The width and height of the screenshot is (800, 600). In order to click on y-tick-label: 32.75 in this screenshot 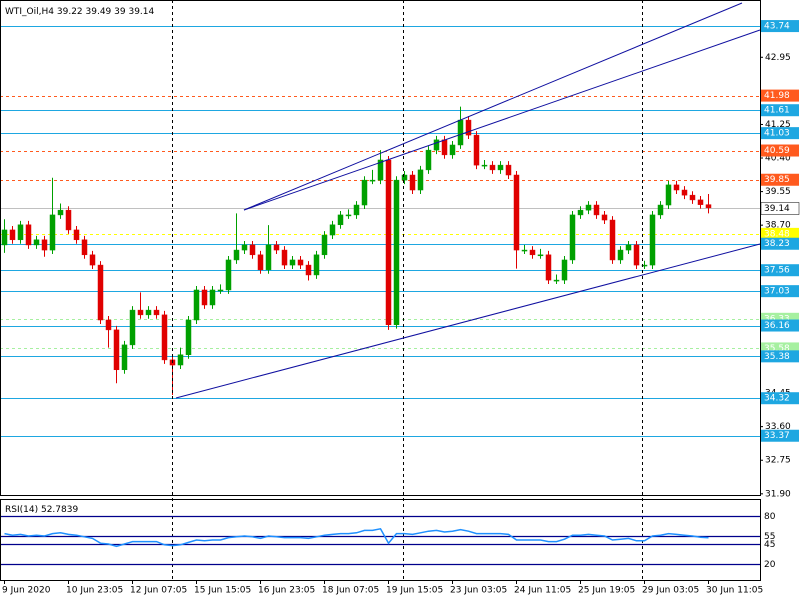, I will do `click(778, 461)`.